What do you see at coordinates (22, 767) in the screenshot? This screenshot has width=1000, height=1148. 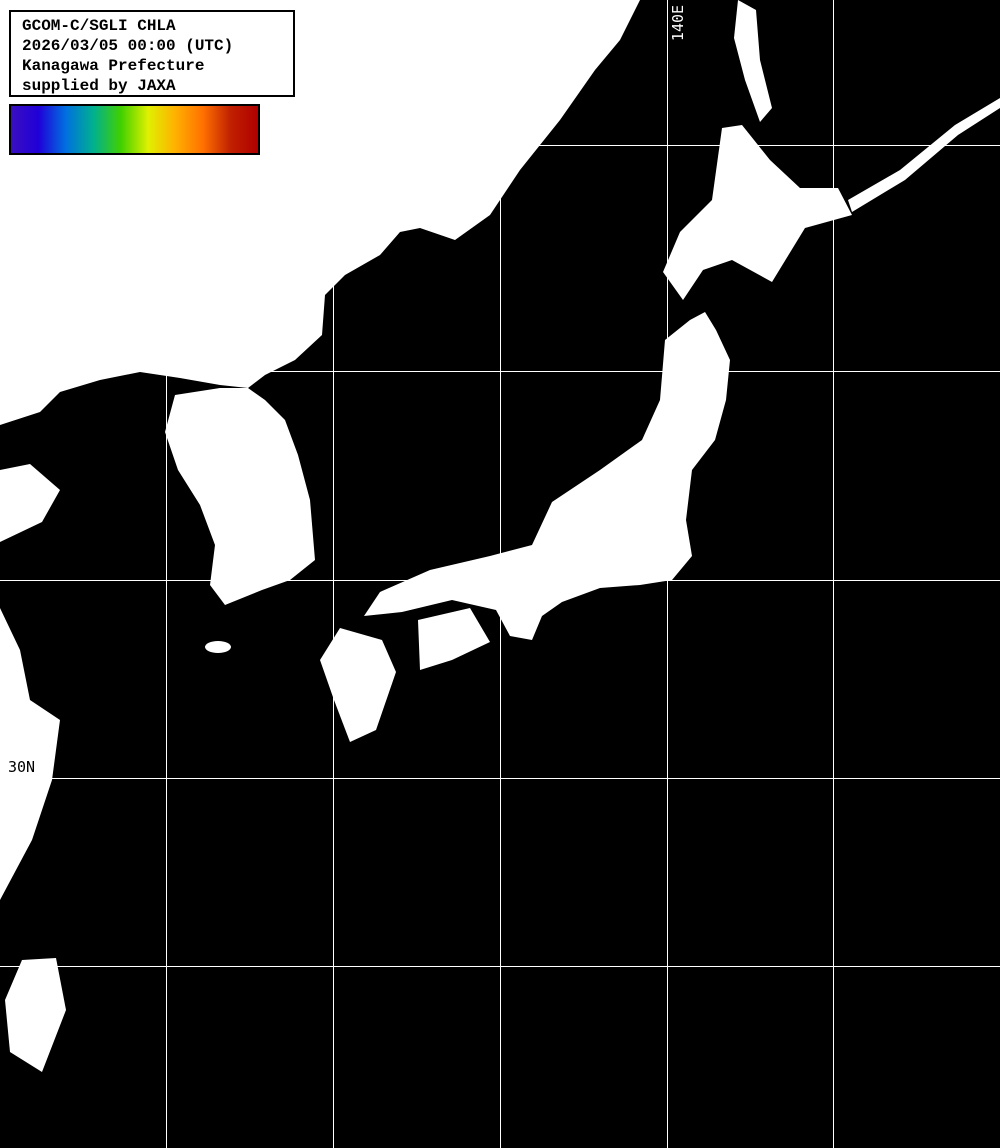 I see `lat-label-30n: 30N` at bounding box center [22, 767].